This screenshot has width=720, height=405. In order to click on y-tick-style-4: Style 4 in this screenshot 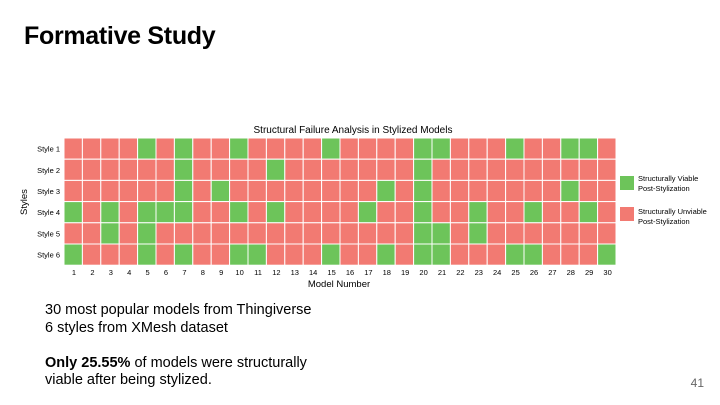, I will do `click(48, 212)`.